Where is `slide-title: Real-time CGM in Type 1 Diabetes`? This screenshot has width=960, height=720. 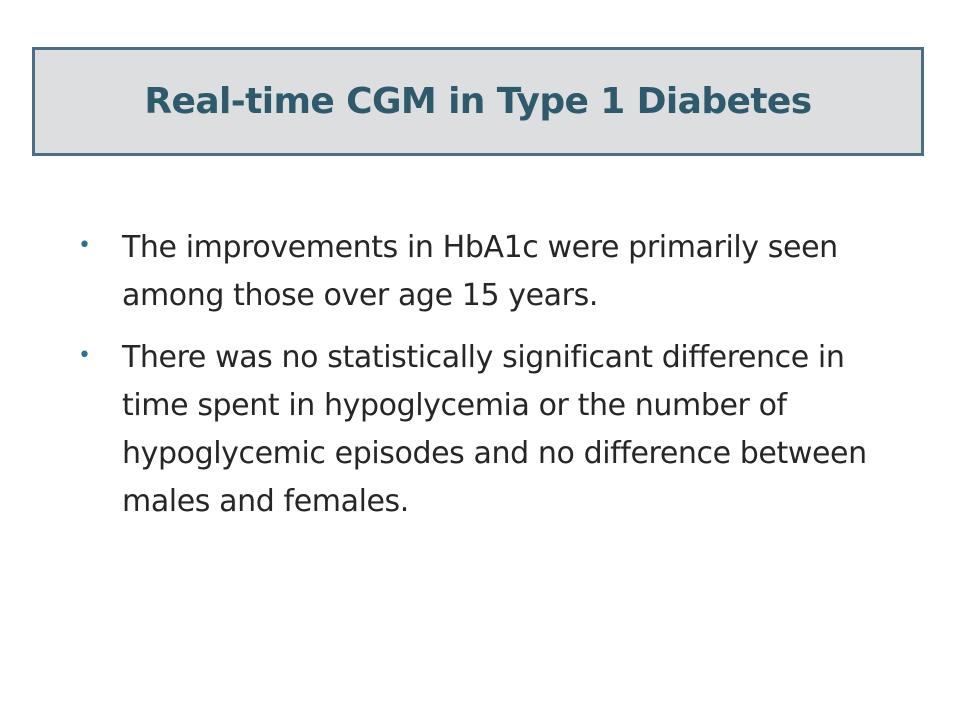
slide-title: Real-time CGM in Type 1 Diabetes is located at coordinates (478, 101).